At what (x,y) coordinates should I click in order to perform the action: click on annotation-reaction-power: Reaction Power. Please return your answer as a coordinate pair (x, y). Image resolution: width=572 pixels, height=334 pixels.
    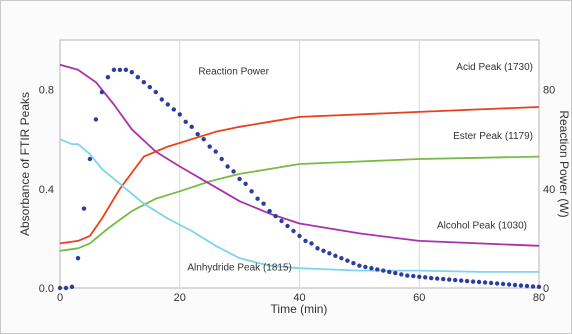
    Looking at the image, I should click on (233, 72).